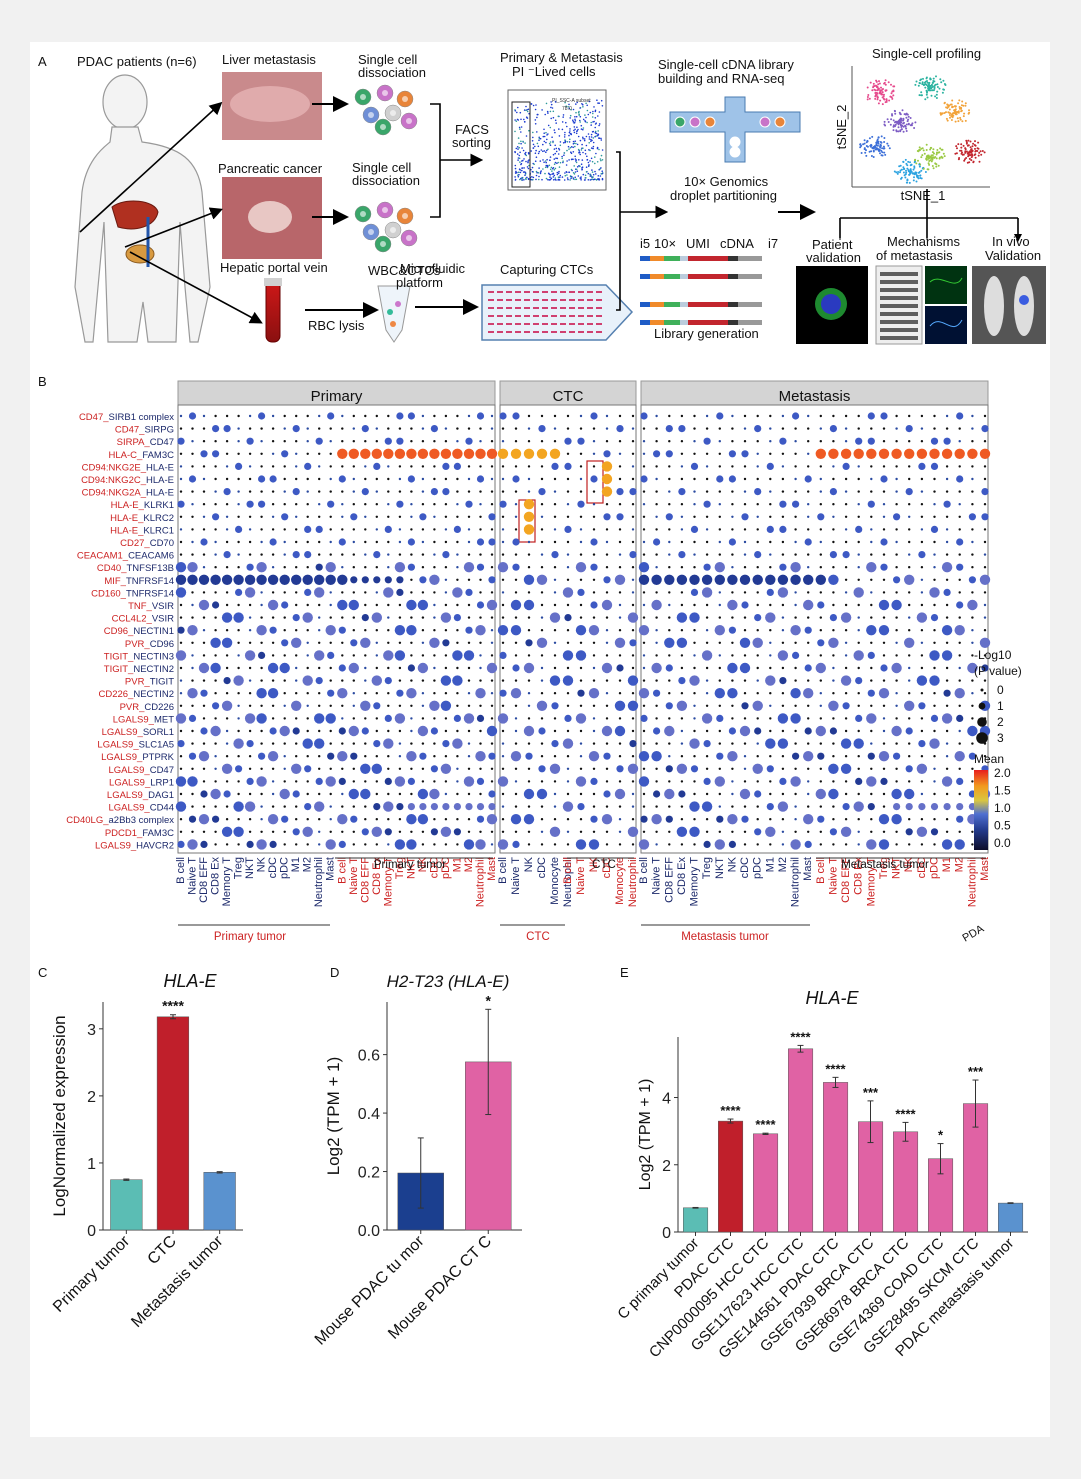 This screenshot has width=1081, height=1479. What do you see at coordinates (633, 882) in the screenshot?
I see `ctc-tumor-cell-type-label: Neutrophil` at bounding box center [633, 882].